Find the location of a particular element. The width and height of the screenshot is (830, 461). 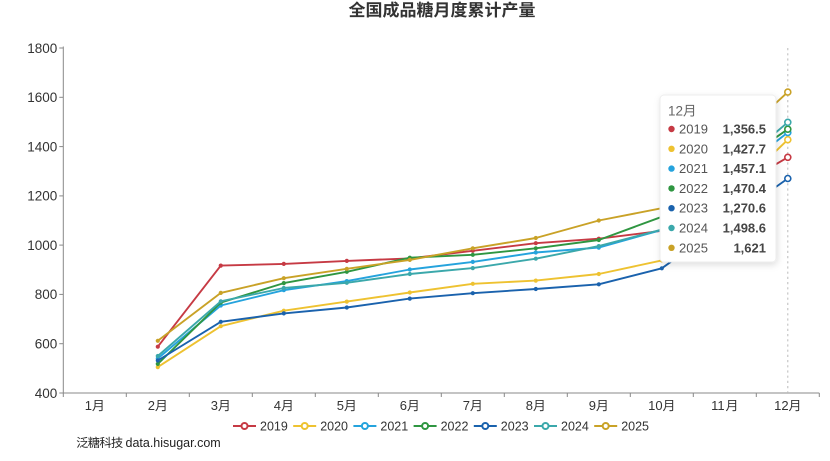

svg-text: data.hisugar.com is located at coordinates (173, 443).